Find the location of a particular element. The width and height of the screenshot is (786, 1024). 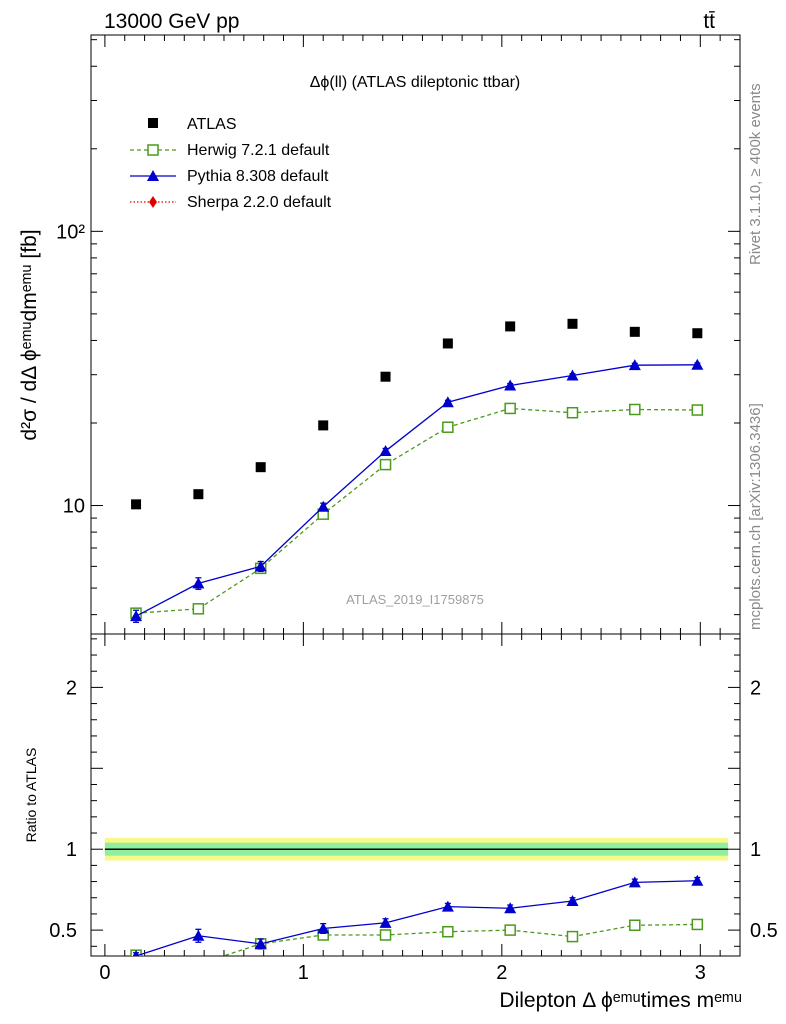

mcplots-label: mcplots.cern.ch [arXiv:1306.3436] is located at coordinates (755, 516).